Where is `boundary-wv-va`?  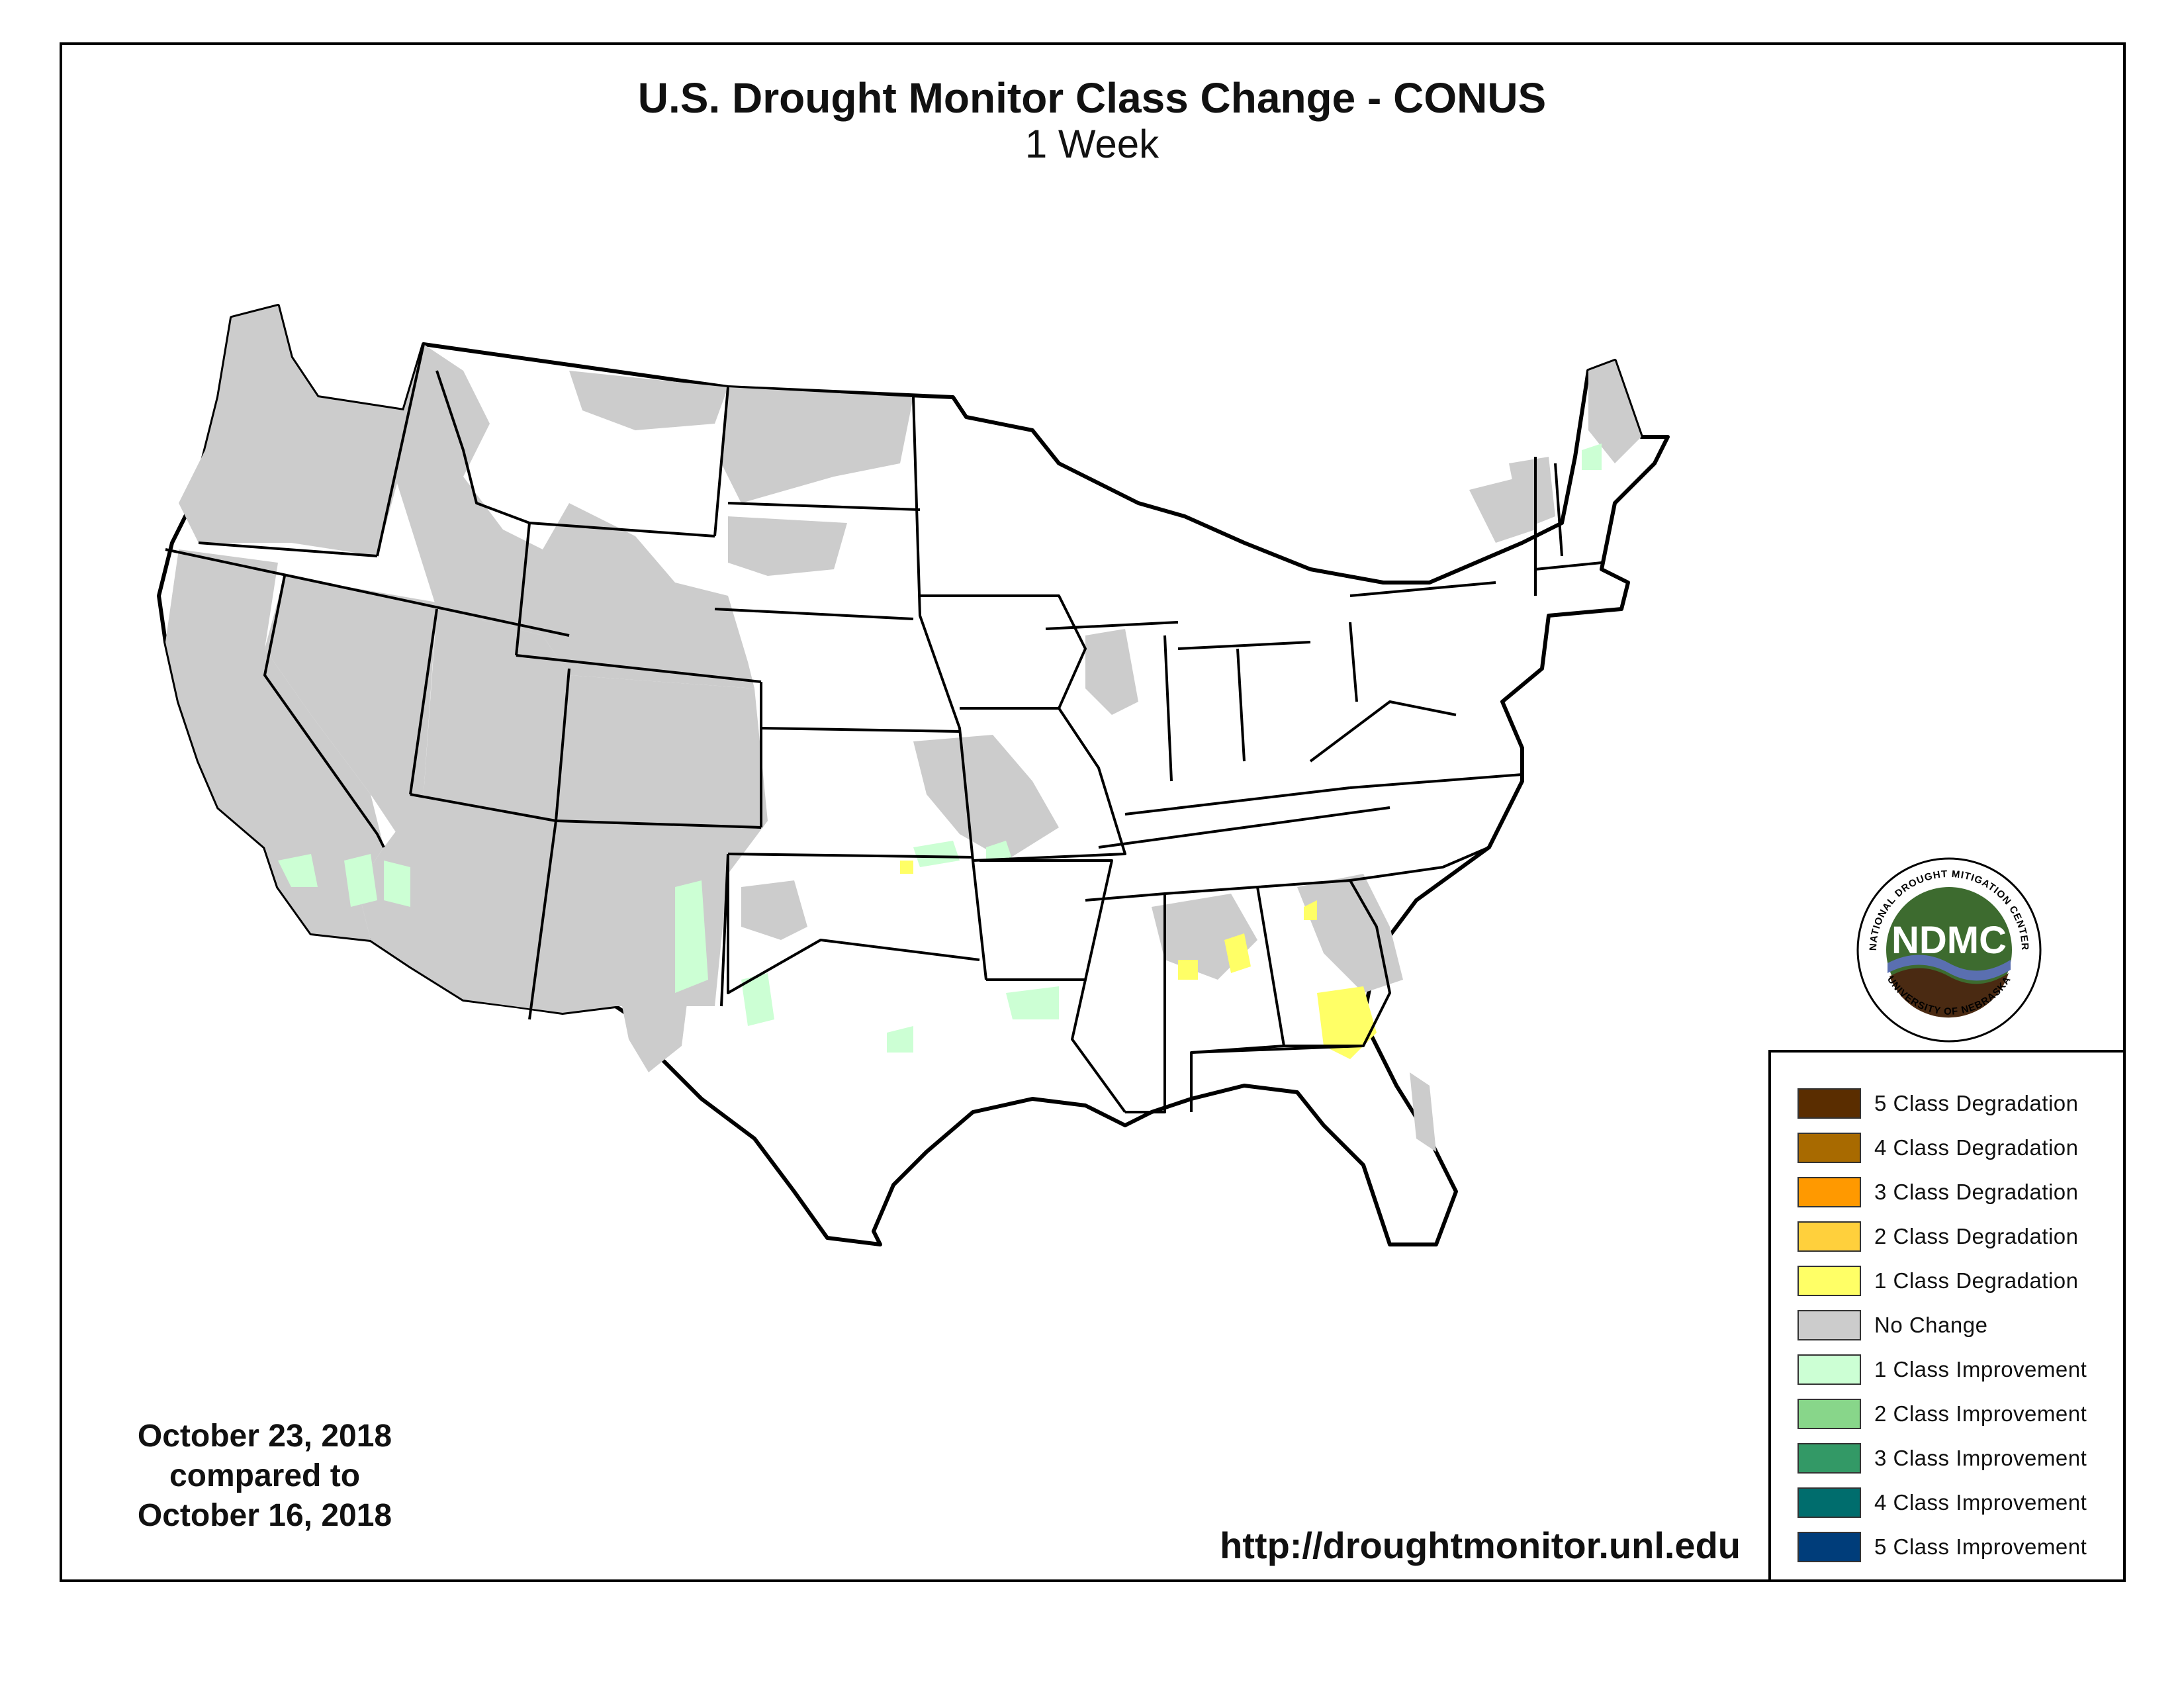 boundary-wv-va is located at coordinates (1383, 731).